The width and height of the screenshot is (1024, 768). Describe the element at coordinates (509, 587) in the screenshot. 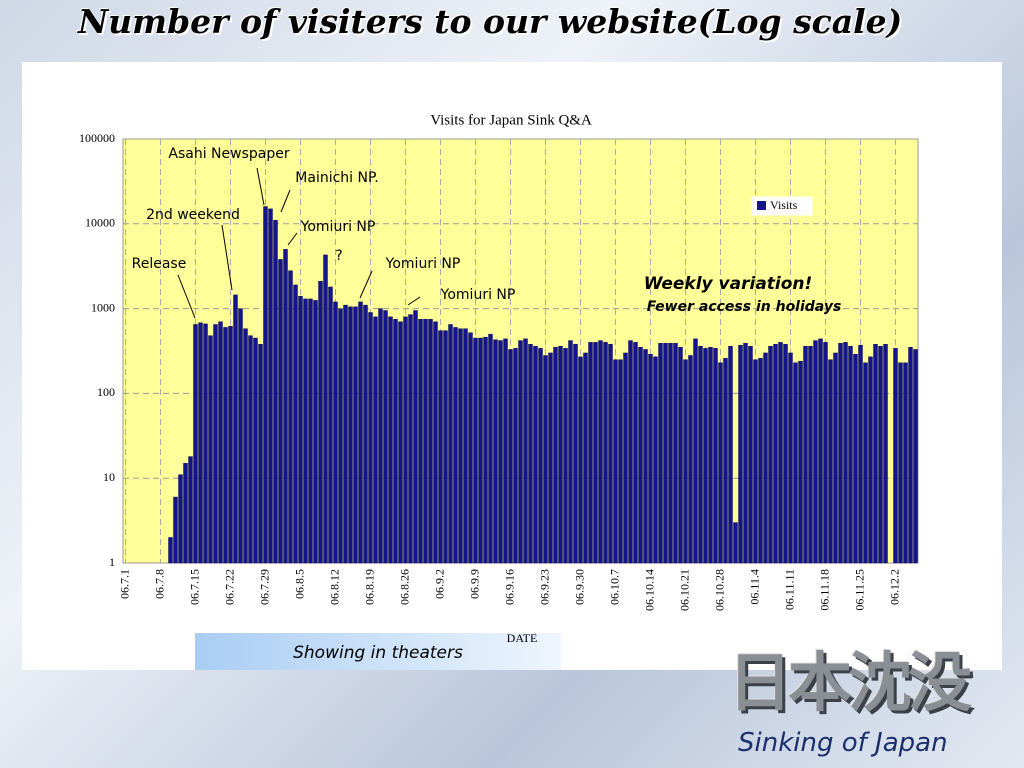

I see `x-tick-label: 06.9.16` at that location.